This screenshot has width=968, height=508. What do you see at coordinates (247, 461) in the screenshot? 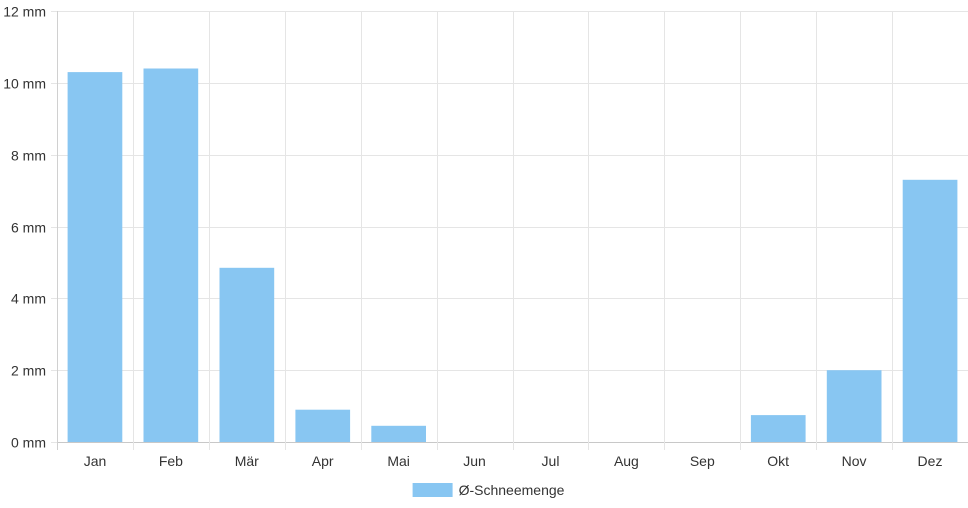
I see `x-tick-label: Mär` at bounding box center [247, 461].